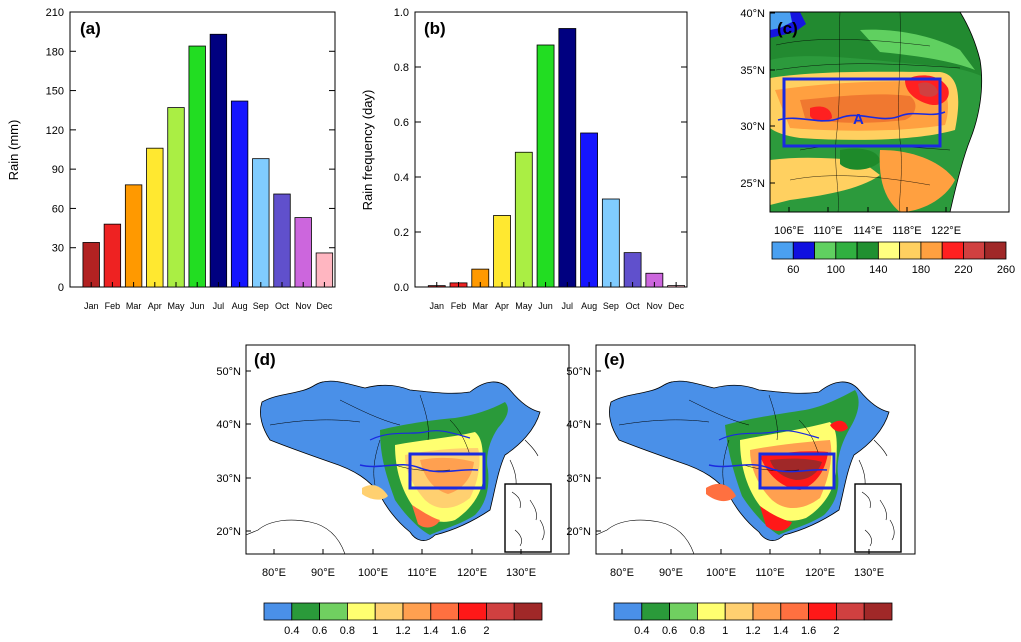 The image size is (1021, 642). Describe the element at coordinates (472, 573) in the screenshot. I see `lon-tick-label: 120°E` at that location.